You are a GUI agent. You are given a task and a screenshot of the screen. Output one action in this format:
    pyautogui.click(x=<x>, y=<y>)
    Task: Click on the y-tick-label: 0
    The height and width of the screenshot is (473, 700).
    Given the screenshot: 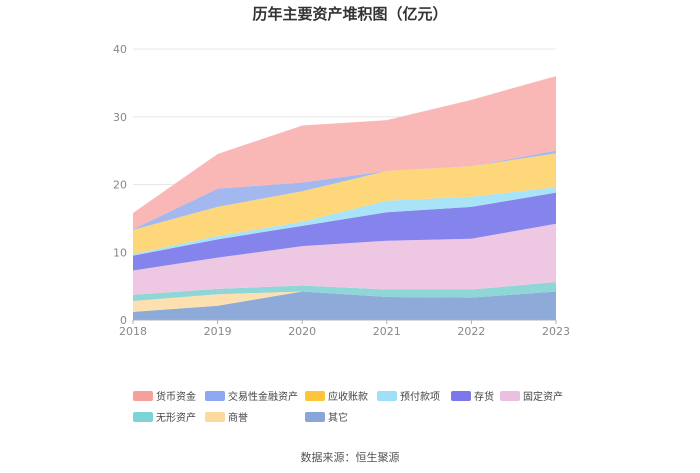 What is the action you would take?
    pyautogui.click(x=123, y=320)
    